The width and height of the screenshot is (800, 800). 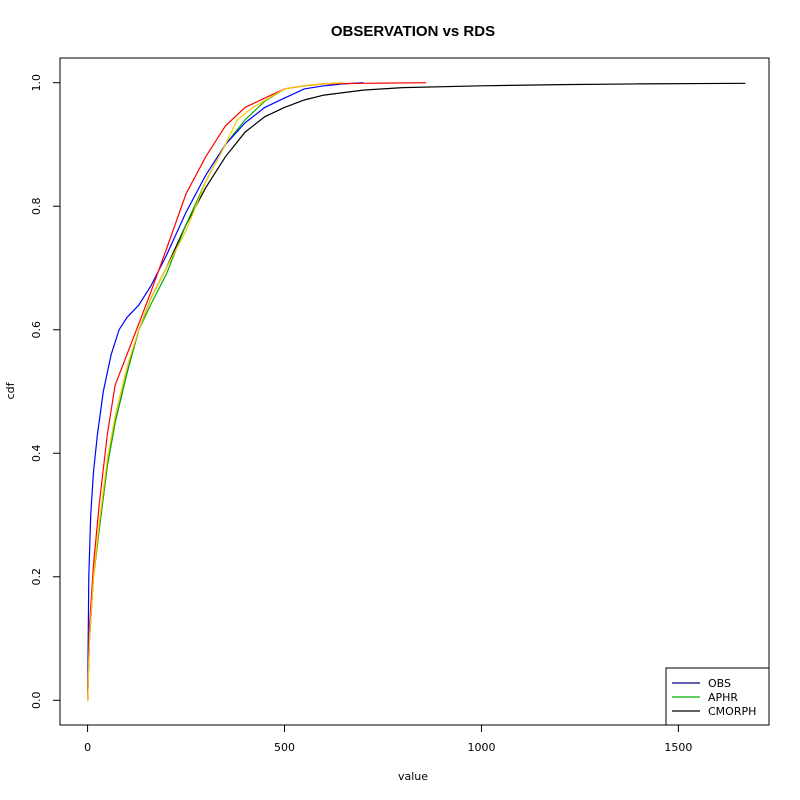 I want to click on x-tick-label: 500, so click(x=284, y=747).